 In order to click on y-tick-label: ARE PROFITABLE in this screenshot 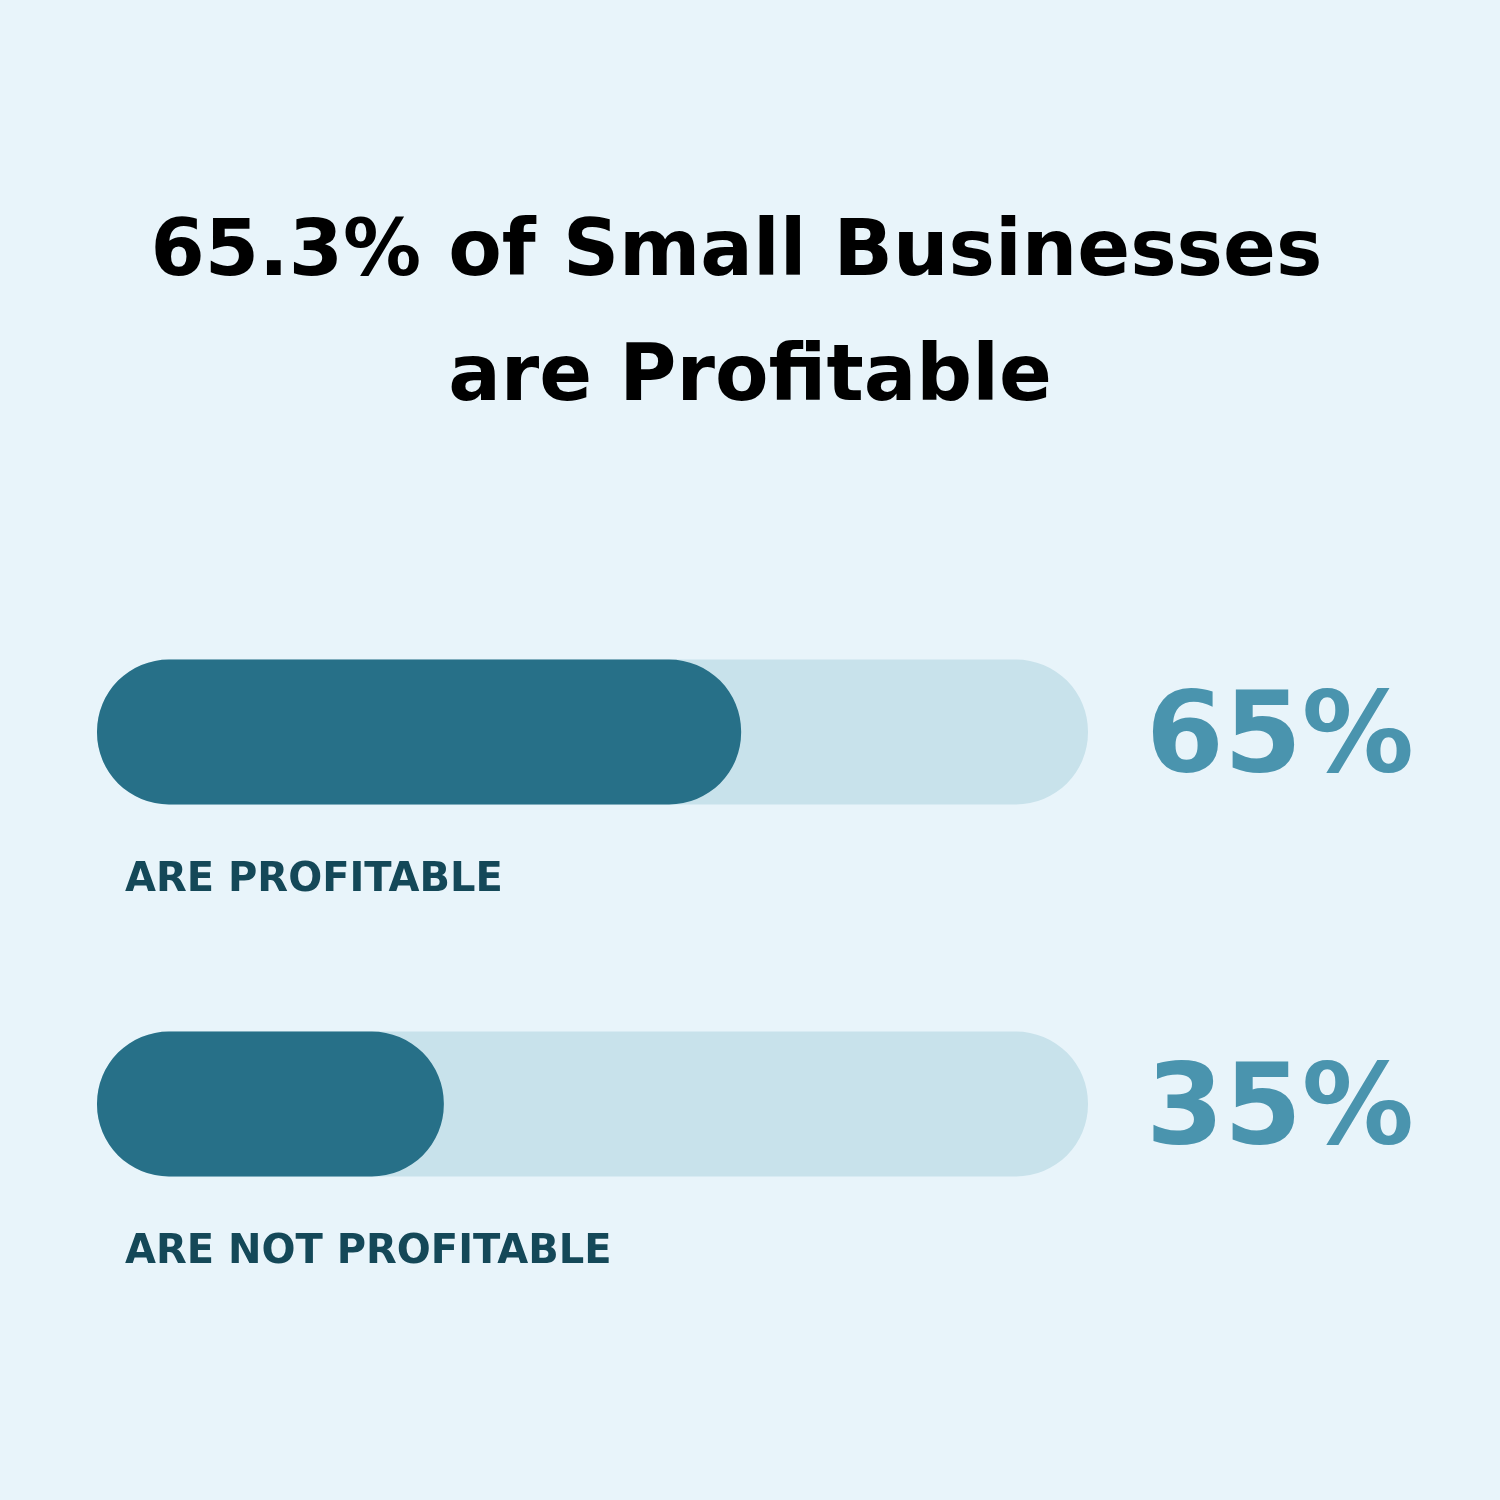, I will do `click(314, 876)`.